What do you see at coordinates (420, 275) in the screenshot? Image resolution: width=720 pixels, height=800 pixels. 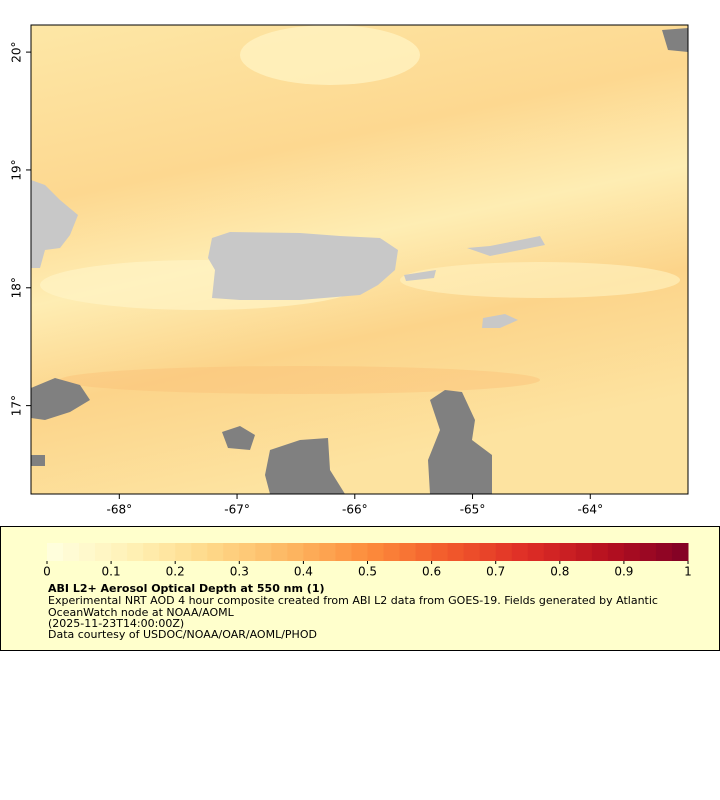 I see `land-vieques` at bounding box center [420, 275].